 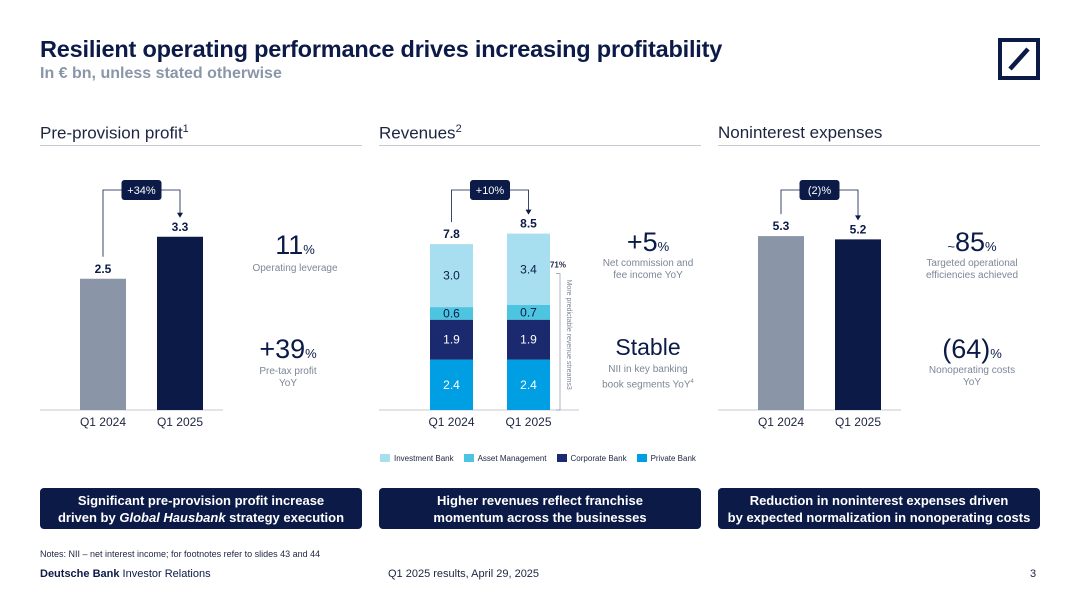 I want to click on footer-event: Q1 2025 results, April 29, 2025, so click(x=464, y=574).